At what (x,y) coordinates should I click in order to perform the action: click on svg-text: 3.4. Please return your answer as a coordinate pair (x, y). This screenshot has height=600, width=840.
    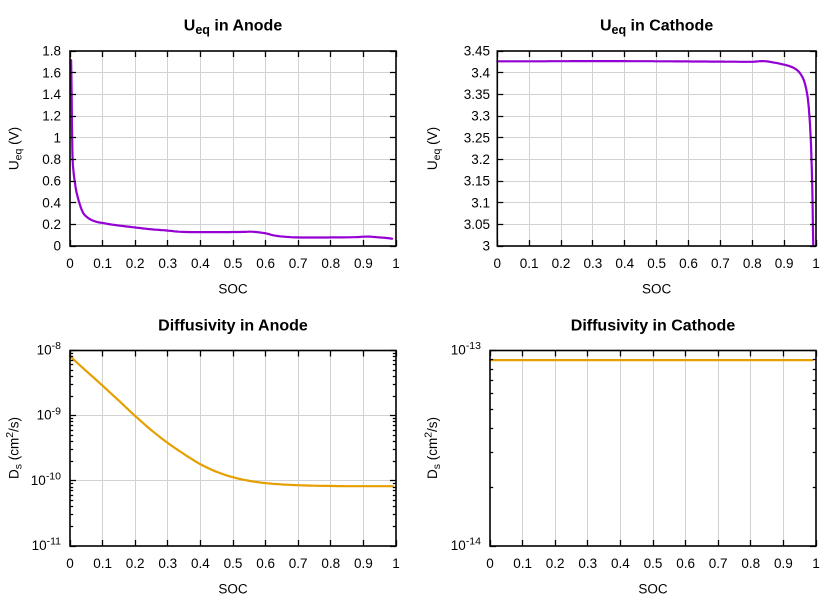
    Looking at the image, I should click on (480, 72).